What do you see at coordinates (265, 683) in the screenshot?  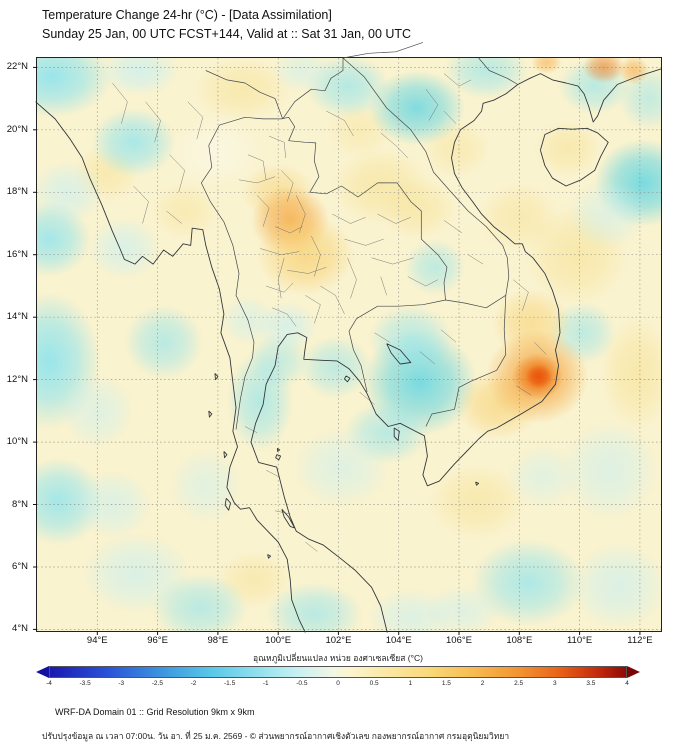 I see `colorbar-tick-label: -1` at bounding box center [265, 683].